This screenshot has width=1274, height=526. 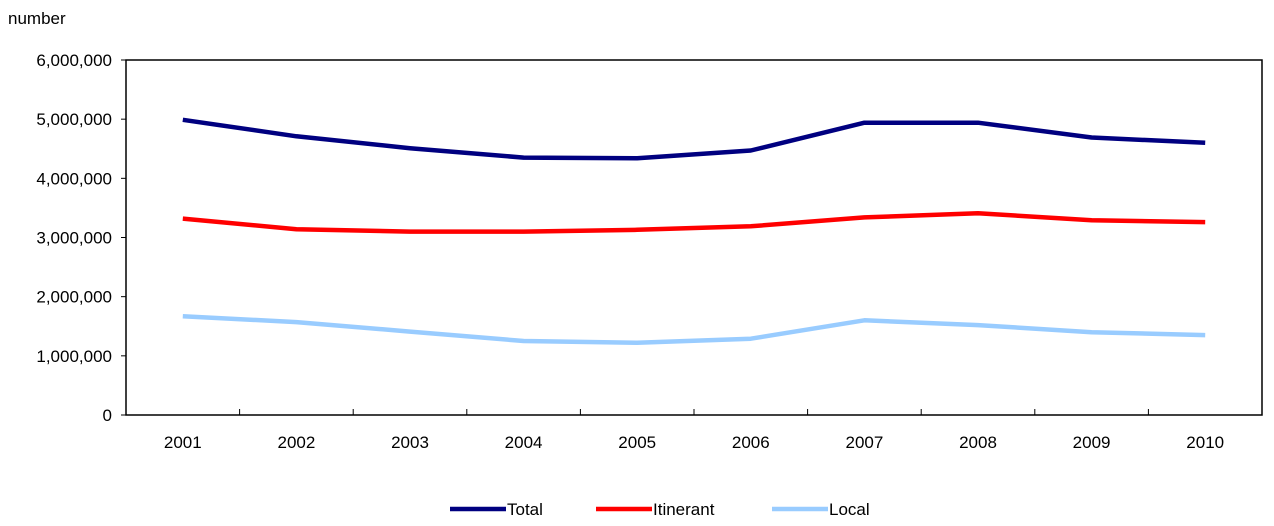 I want to click on legend-label-itinerant: Itinerant, so click(x=684, y=509).